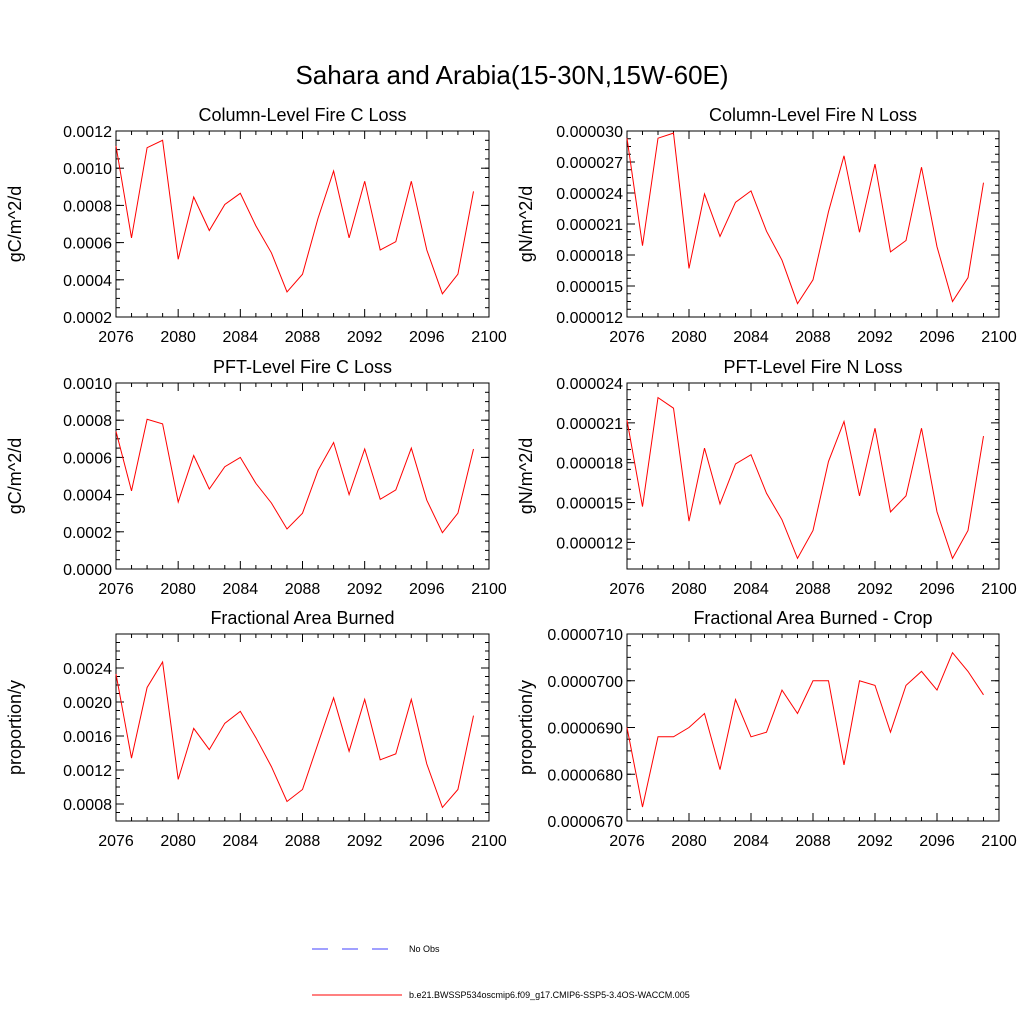 Image resolution: width=1024 pixels, height=1024 pixels. I want to click on figure-title: Sahara and Arabia(15-30N,15W-60E), so click(511, 75).